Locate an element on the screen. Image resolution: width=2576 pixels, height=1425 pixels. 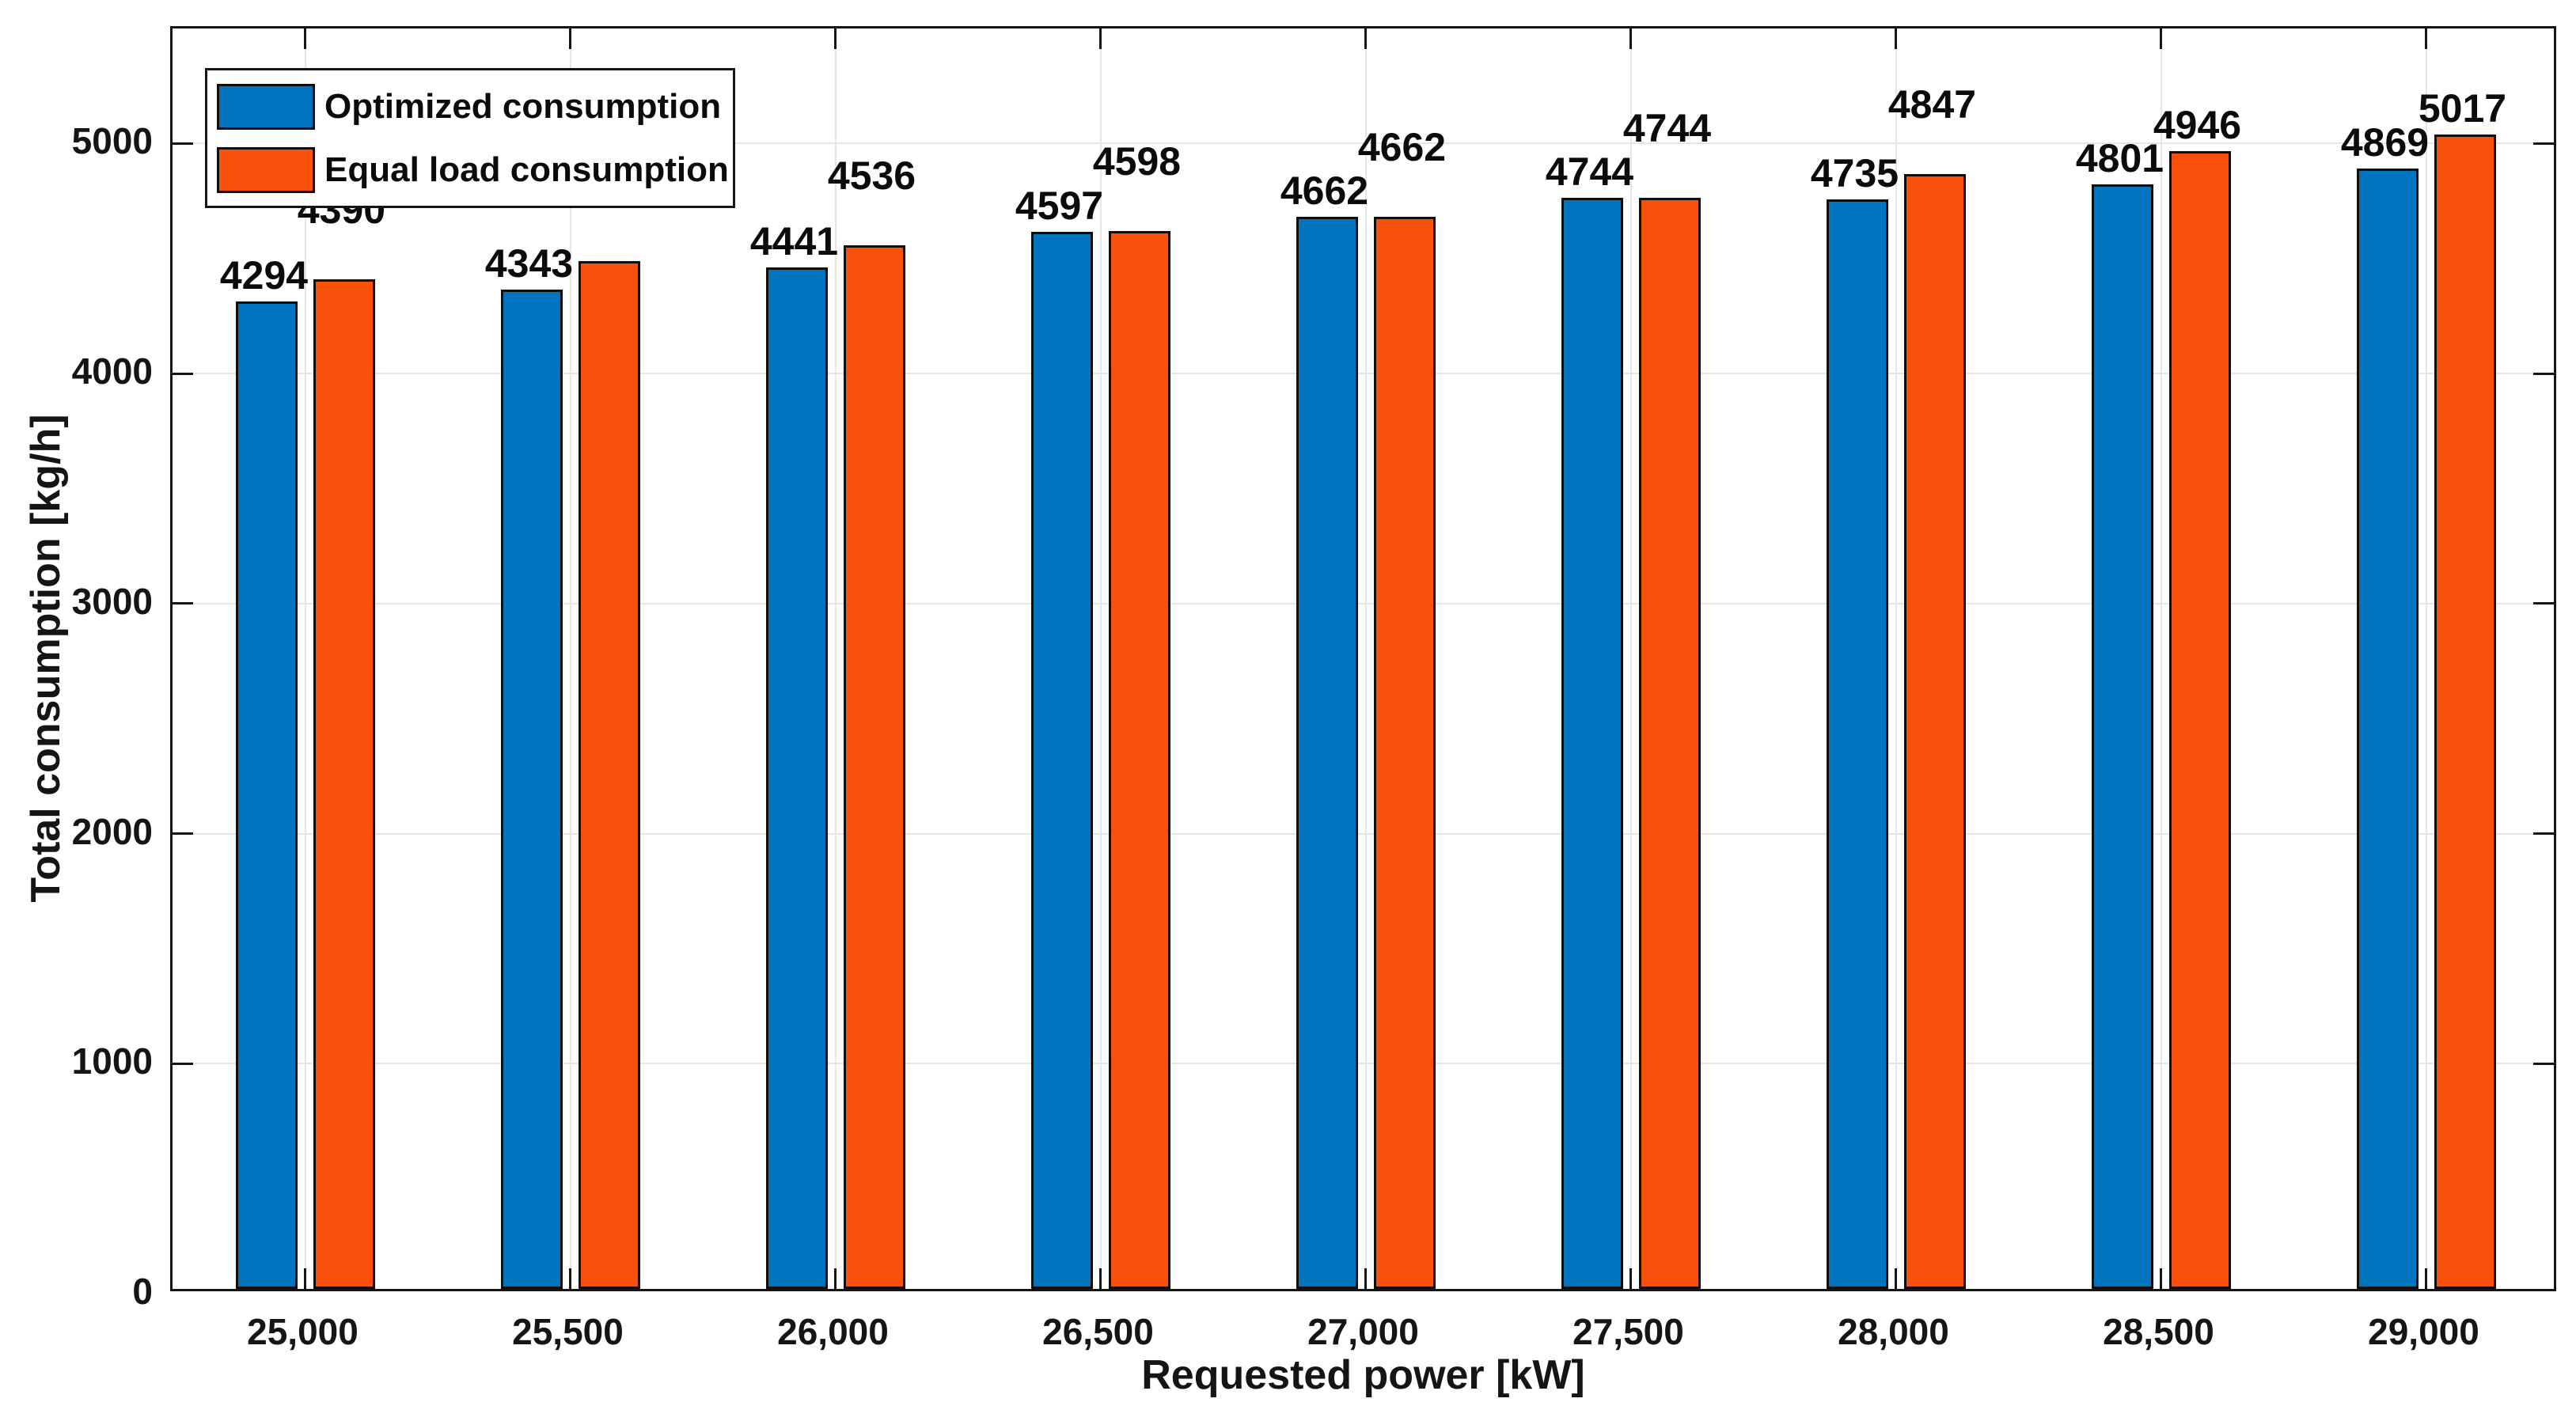
x-tick-label-25,000: 25,000 is located at coordinates (303, 1331).